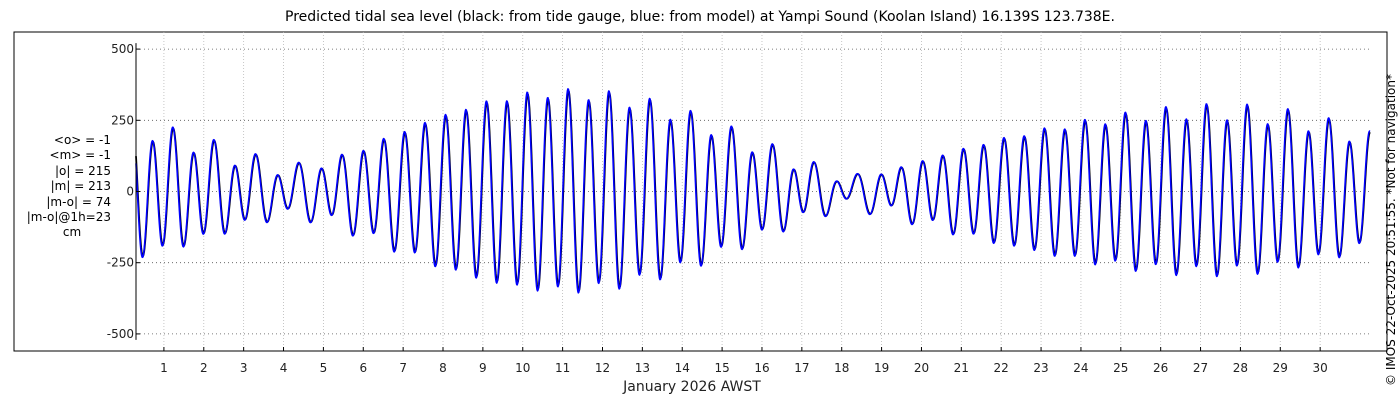  I want to click on x-tick-label: 20, so click(921, 368).